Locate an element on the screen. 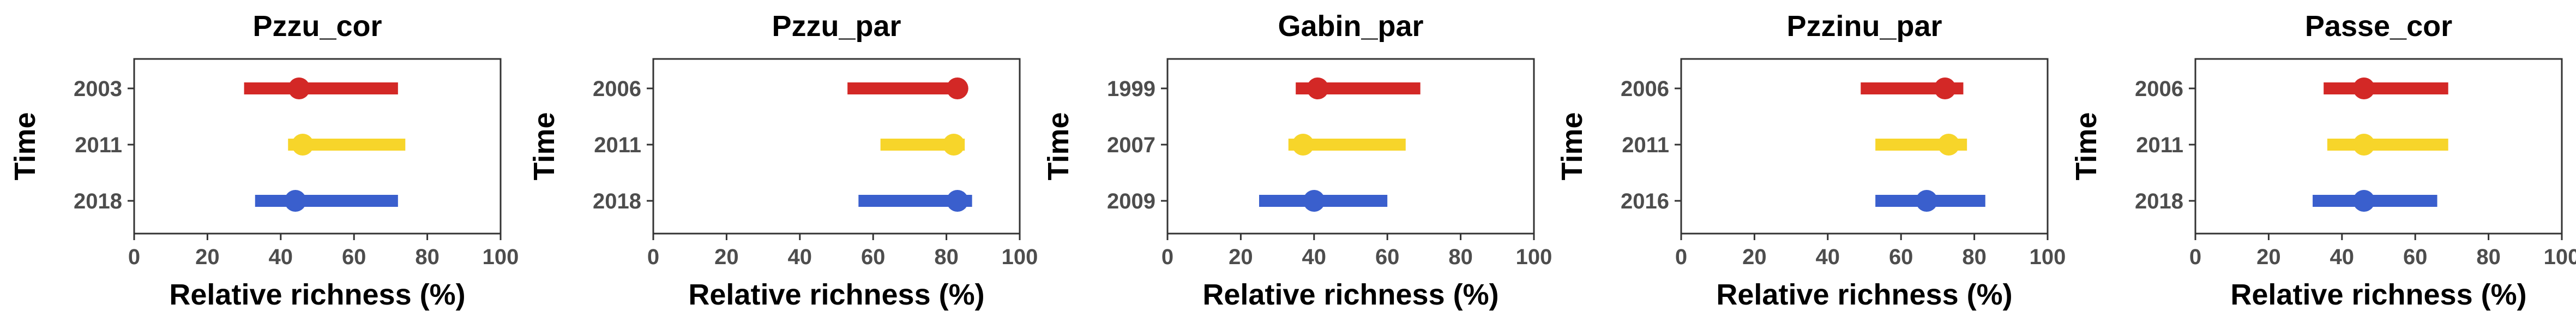  y-tick-label: 2003 is located at coordinates (98, 89).